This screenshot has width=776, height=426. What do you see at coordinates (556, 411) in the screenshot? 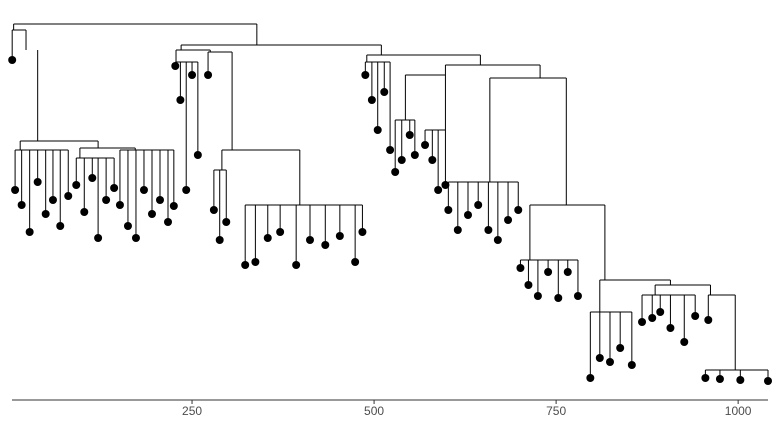
I see `x-tick-label: 750` at bounding box center [556, 411].